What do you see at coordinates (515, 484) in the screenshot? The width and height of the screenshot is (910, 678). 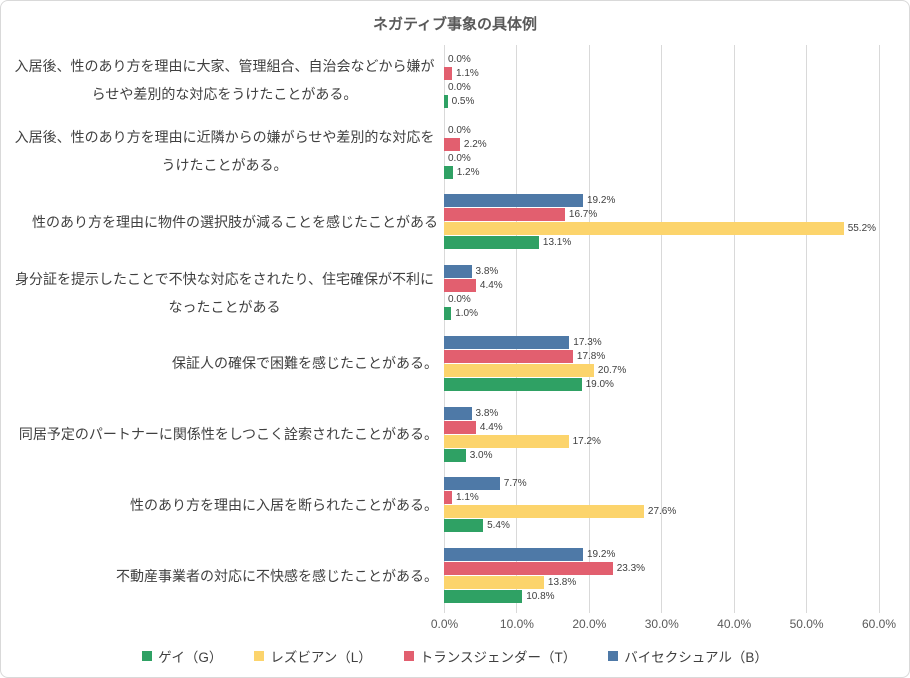 I see `bar-value-label: 7.7%` at bounding box center [515, 484].